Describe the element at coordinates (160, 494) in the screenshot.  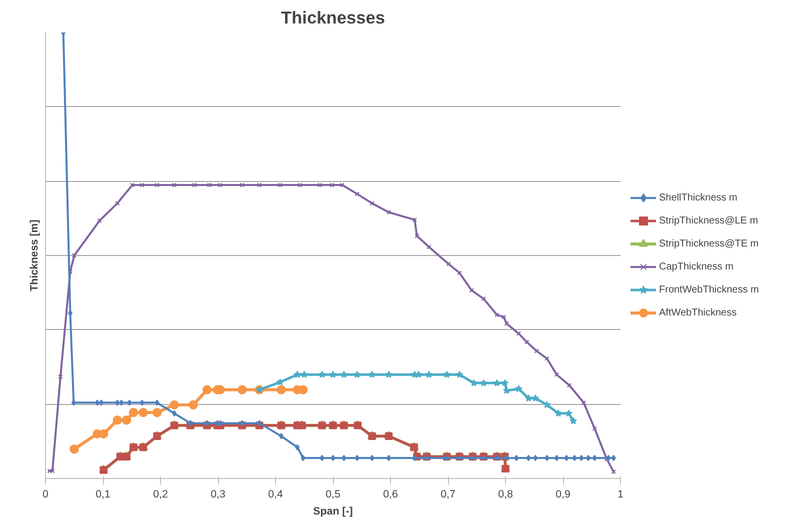
I see `x-tick-label: 0,2` at that location.